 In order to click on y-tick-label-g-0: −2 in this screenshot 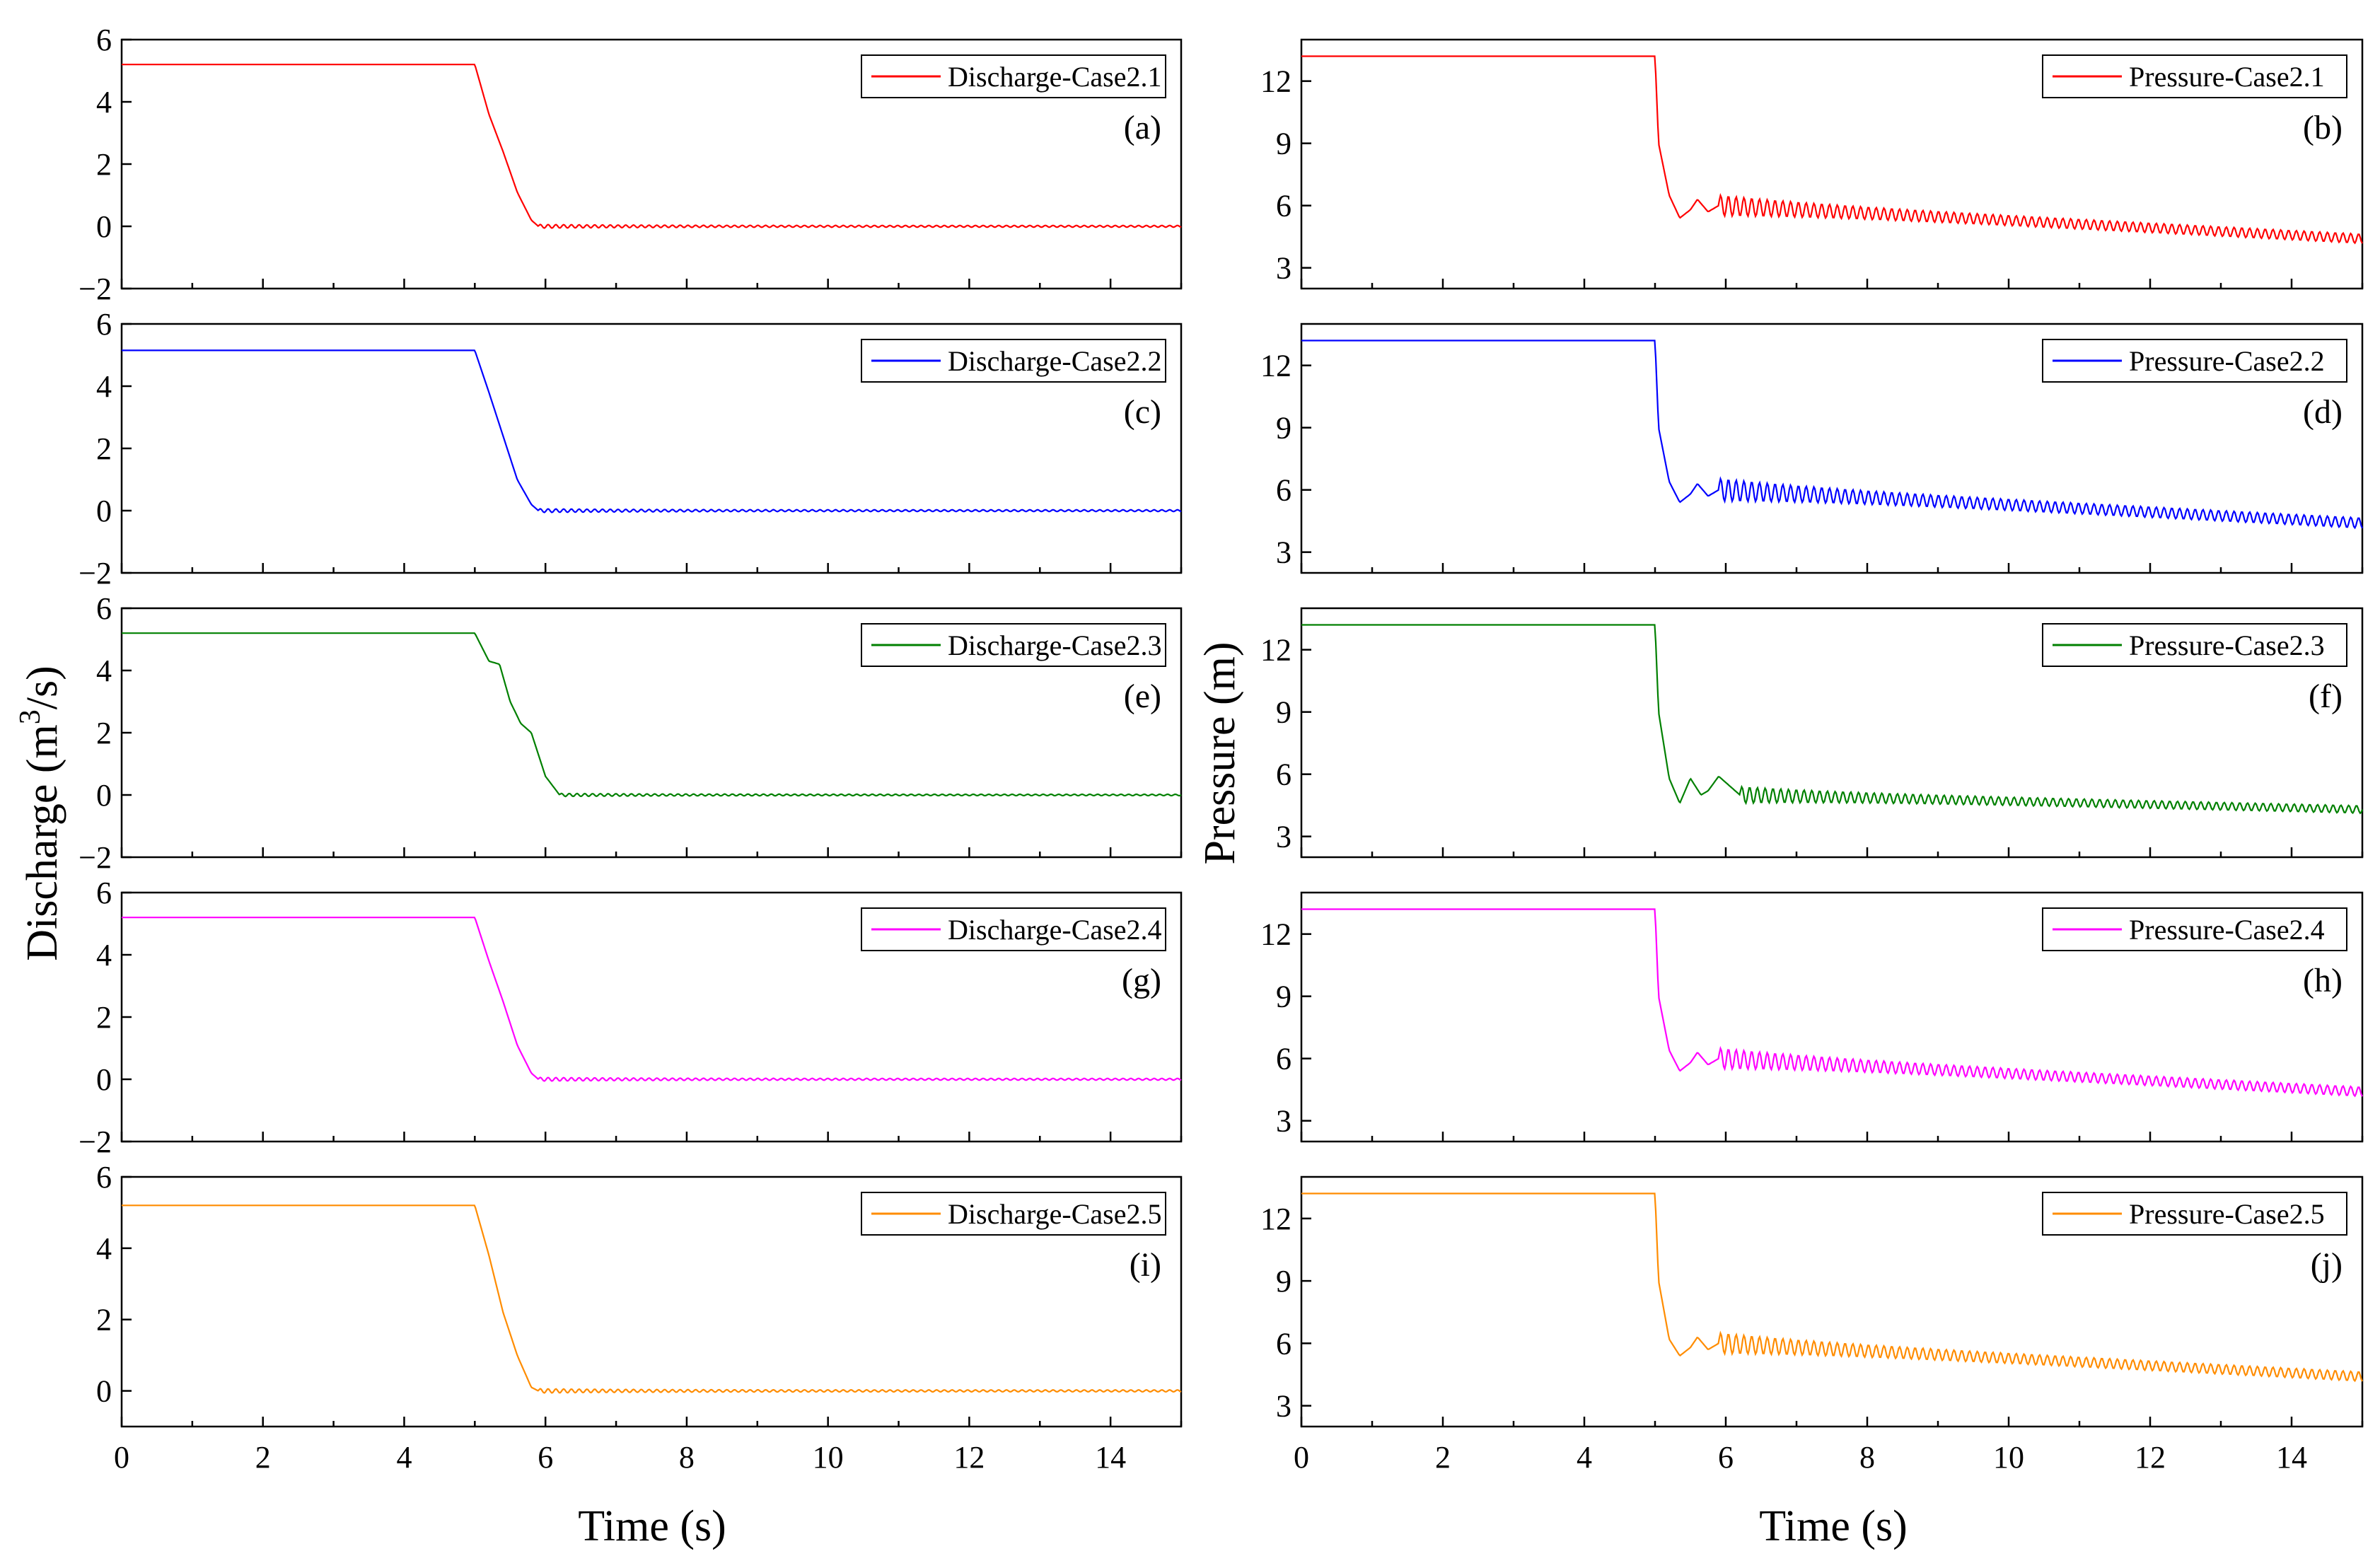, I will do `click(96, 1142)`.